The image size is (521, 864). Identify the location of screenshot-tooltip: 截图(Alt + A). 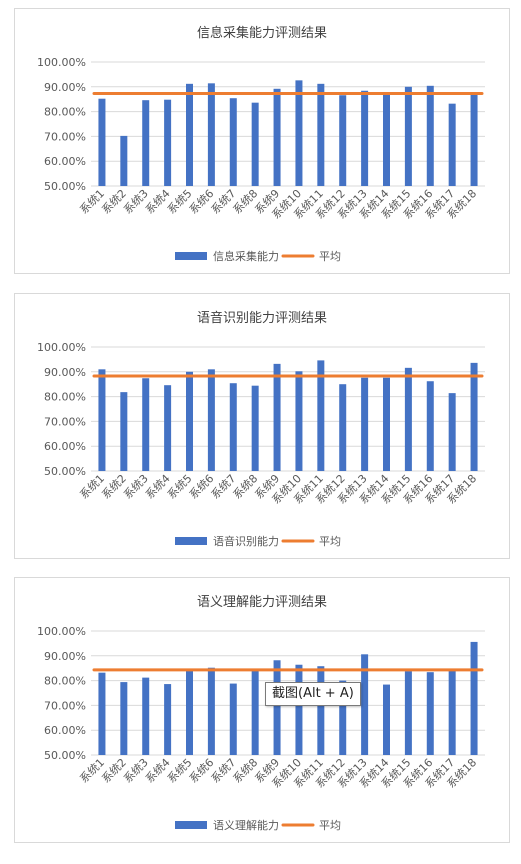
(313, 694).